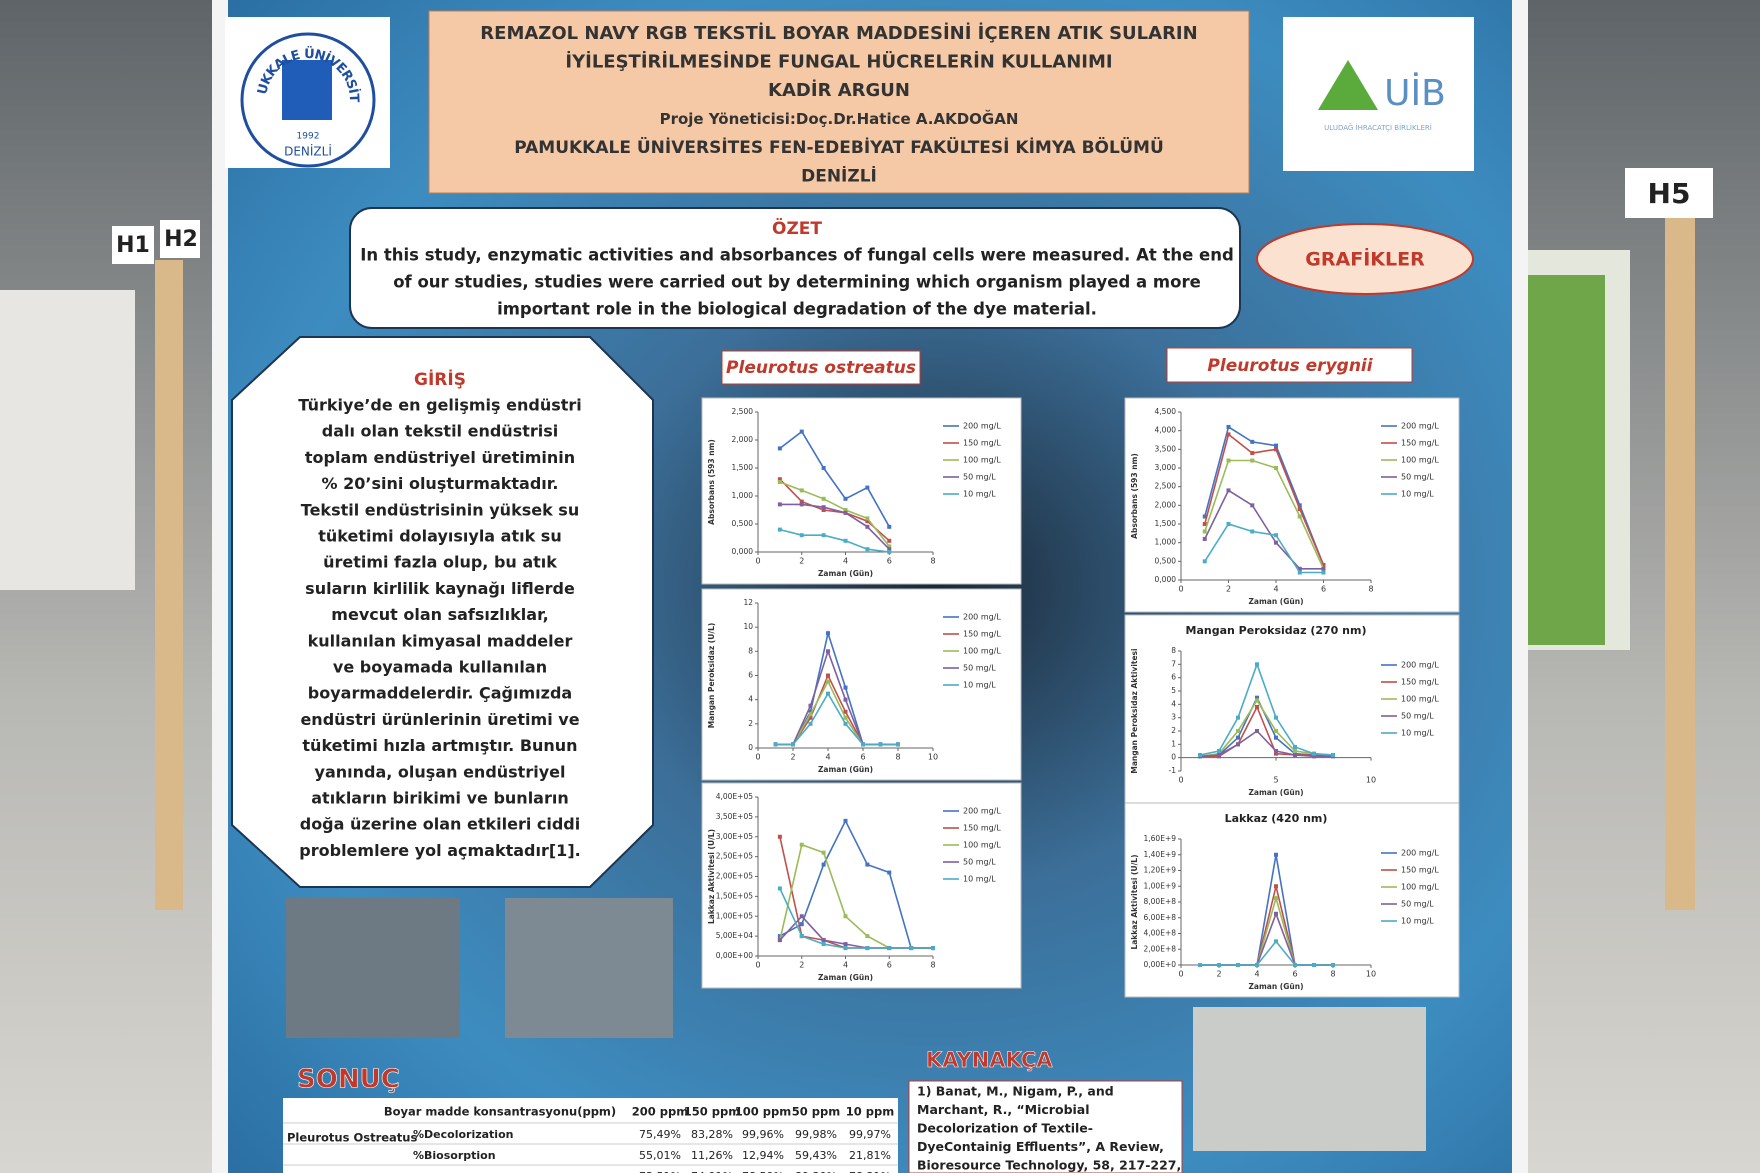 This screenshot has width=1760, height=1173. What do you see at coordinates (1417, 921) in the screenshot?
I see `legend-label: 10 mg/L` at bounding box center [1417, 921].